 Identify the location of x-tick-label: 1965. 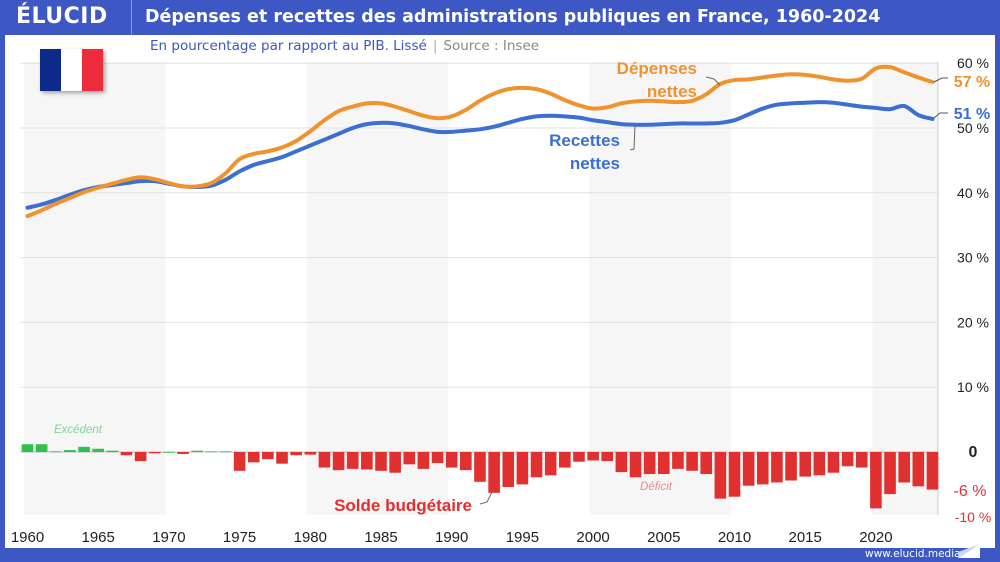
(98, 537).